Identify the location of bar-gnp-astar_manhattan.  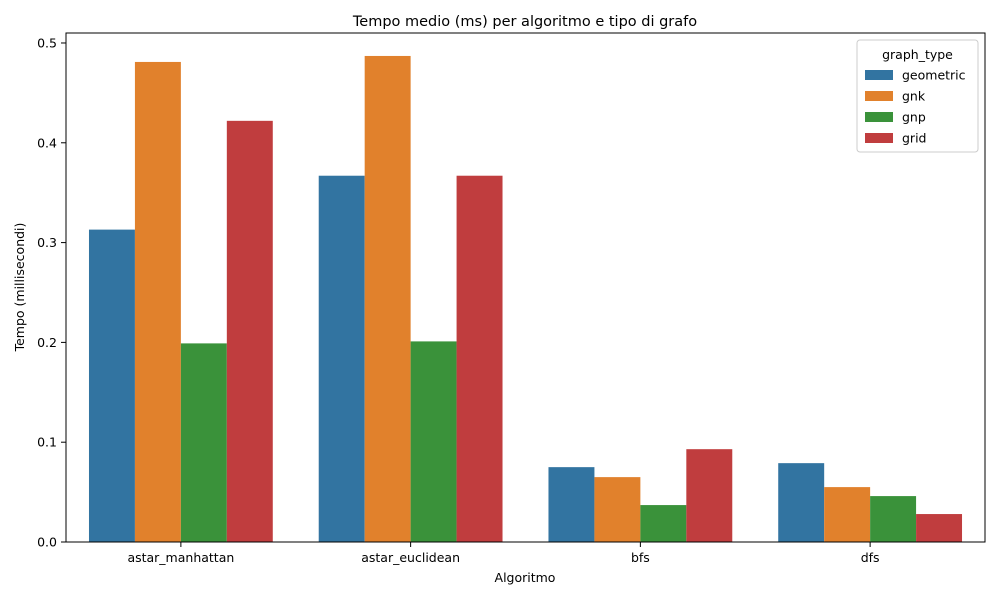
(203, 442).